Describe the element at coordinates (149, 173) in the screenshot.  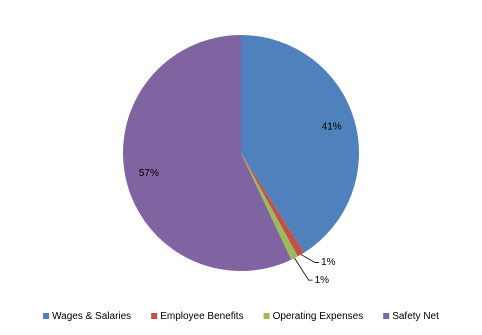
I see `data-label: 57%` at that location.